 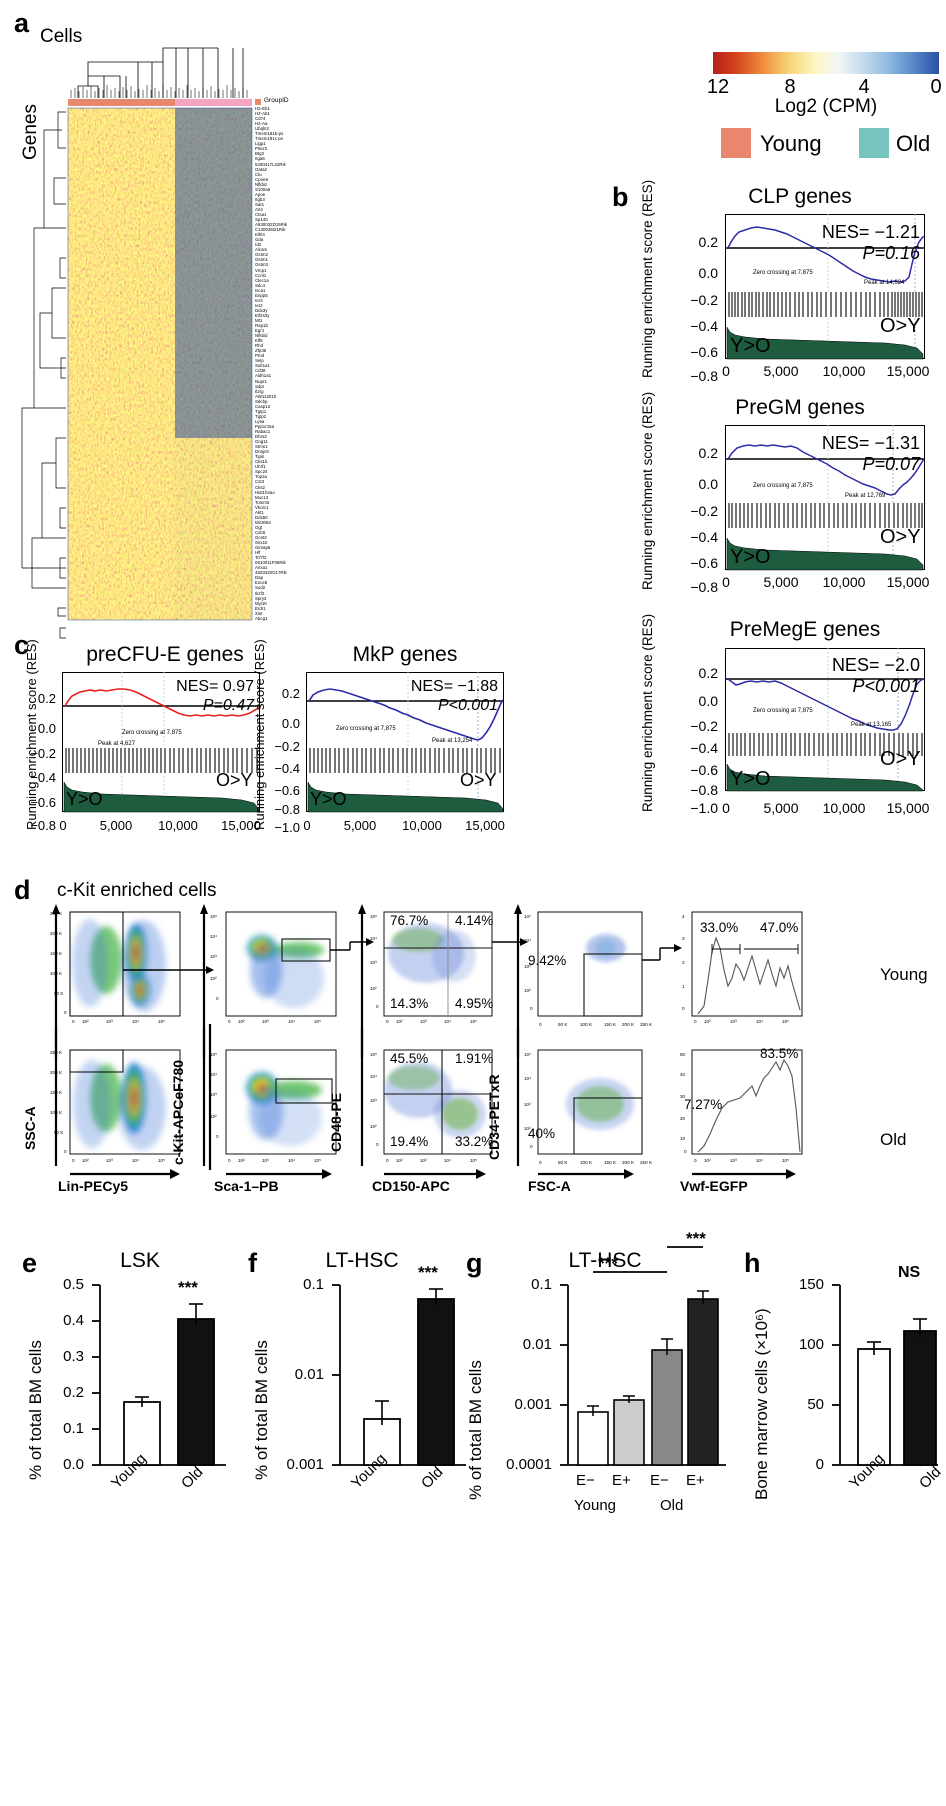 What do you see at coordinates (63, 825) in the screenshot?
I see `precfue-xtick-0: 0` at bounding box center [63, 825].